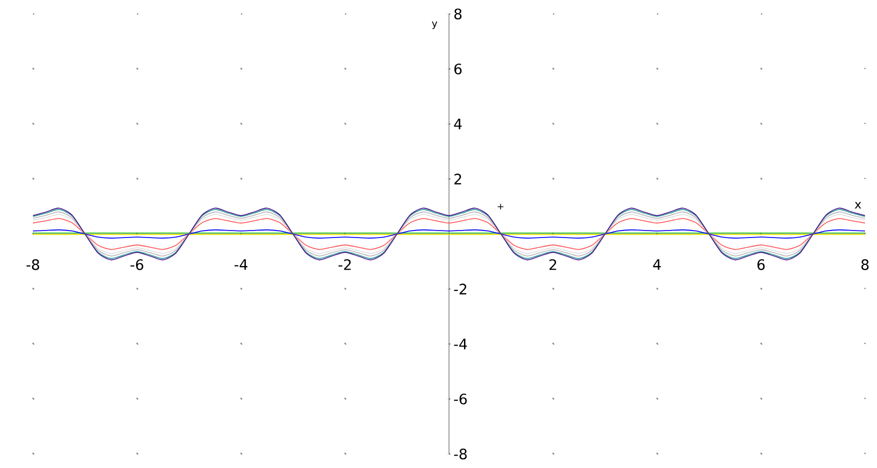 This screenshot has height=468, width=877. What do you see at coordinates (458, 69) in the screenshot?
I see `y-tick-label: 6` at bounding box center [458, 69].